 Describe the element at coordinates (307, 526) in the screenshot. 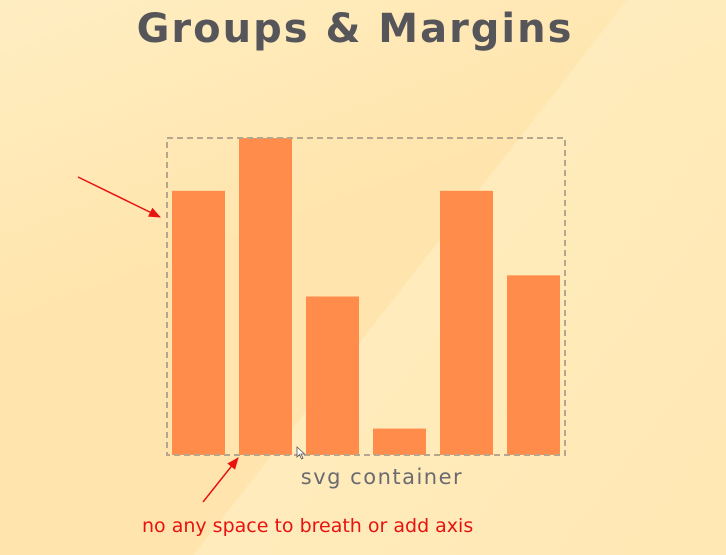

I see `annotation-text: no any space to breath or add axis` at that location.